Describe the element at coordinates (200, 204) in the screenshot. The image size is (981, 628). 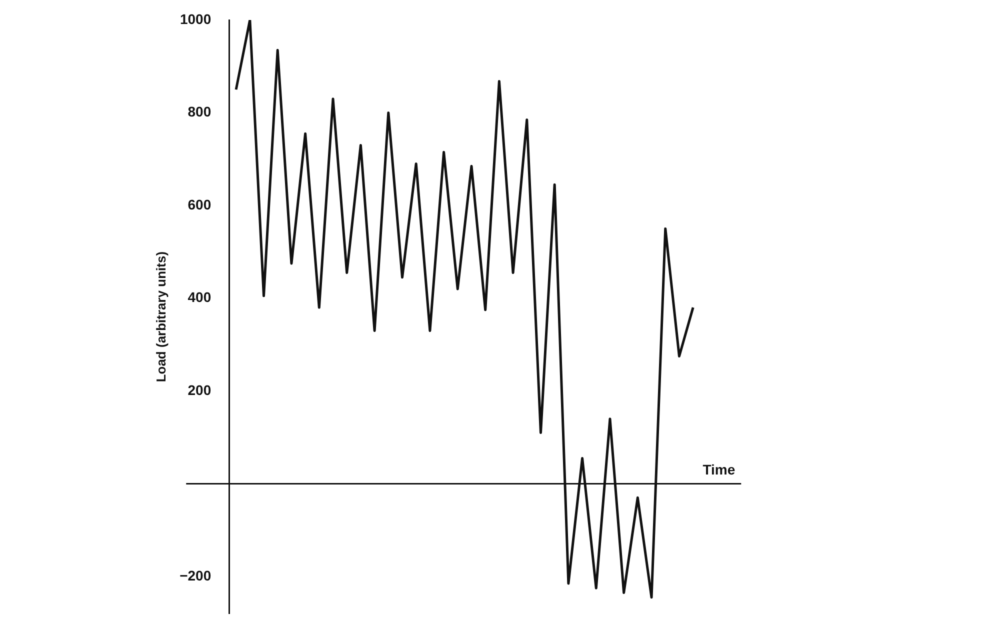
I see `y-tick-label: 600` at that location.